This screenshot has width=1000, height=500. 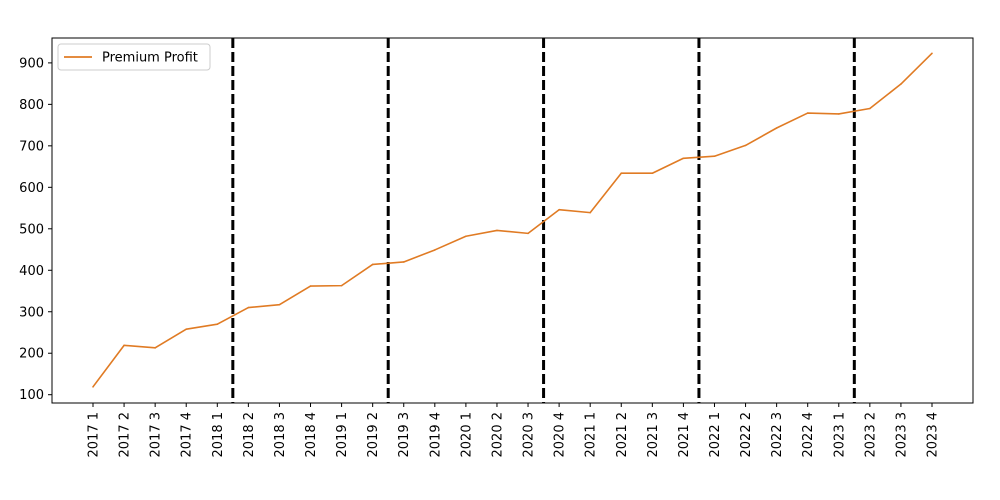 I want to click on y-tick-label: 200, so click(x=31, y=354).